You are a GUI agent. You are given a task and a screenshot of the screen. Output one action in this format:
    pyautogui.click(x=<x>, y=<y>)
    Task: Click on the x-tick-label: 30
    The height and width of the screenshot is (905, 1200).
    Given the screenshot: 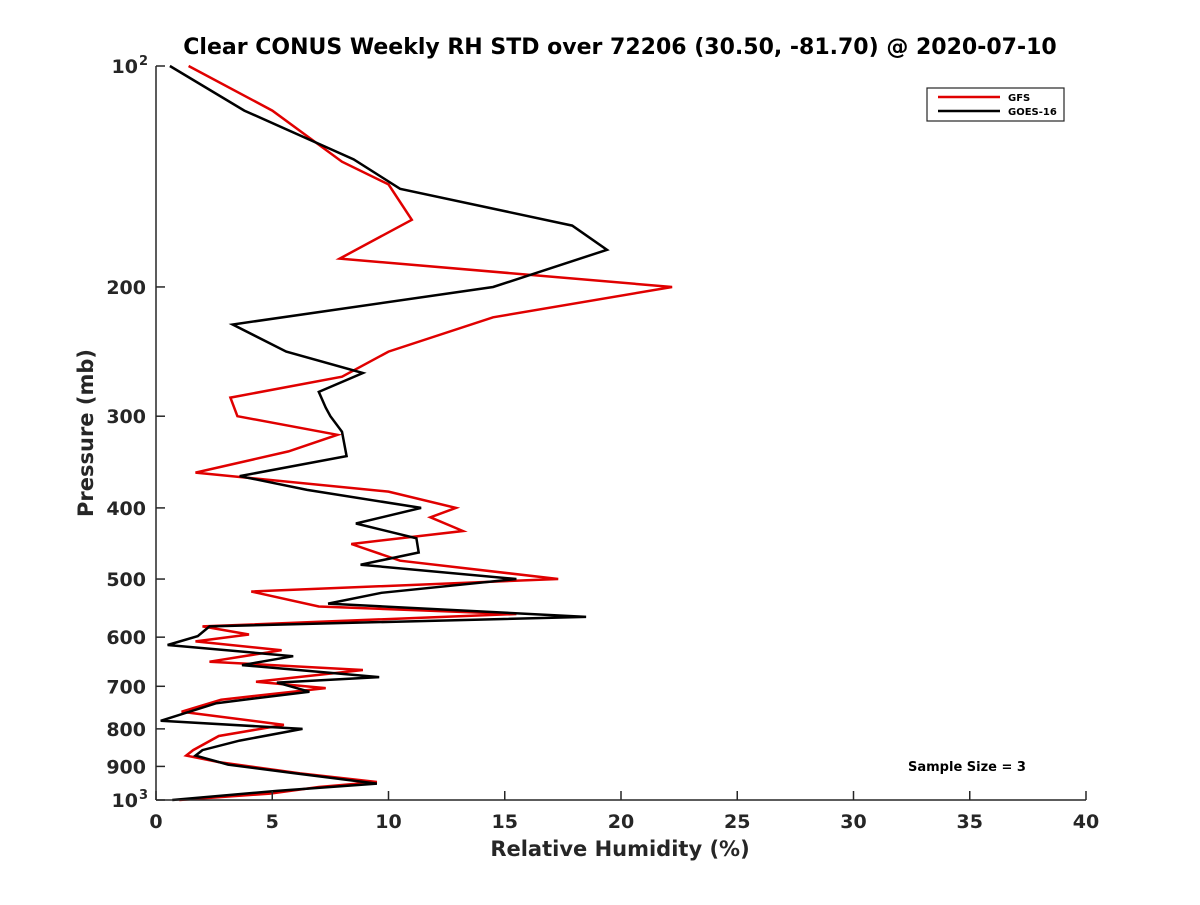 What is the action you would take?
    pyautogui.click(x=853, y=822)
    